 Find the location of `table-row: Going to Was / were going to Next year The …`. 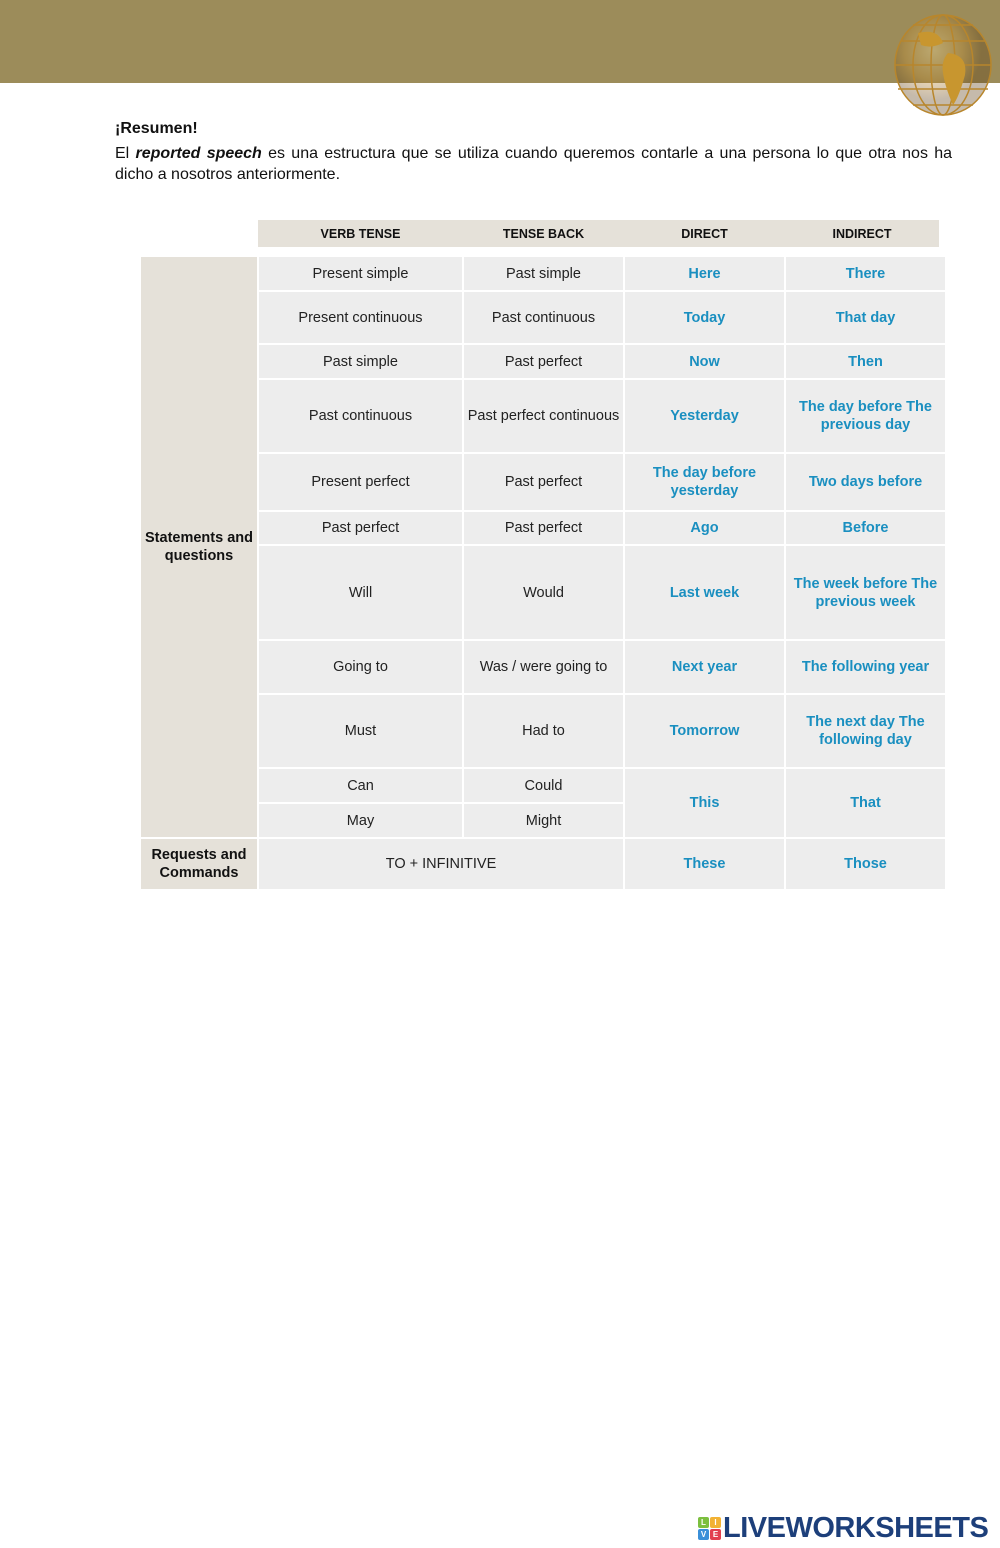

table-row: Going to Was / were going to Next year The … is located at coordinates (543, 667).